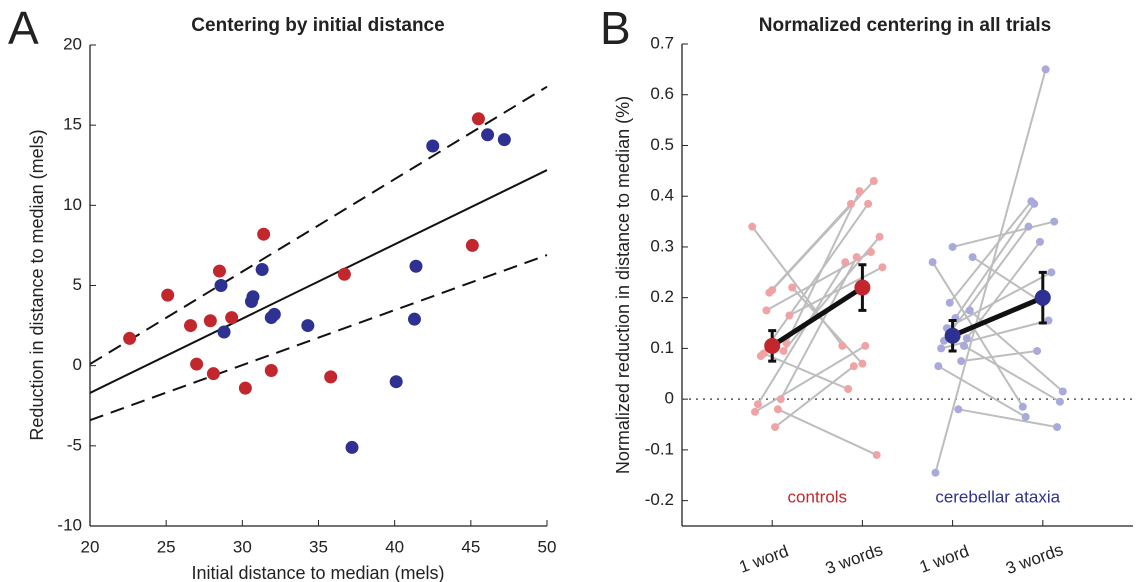 The width and height of the screenshot is (1138, 582). What do you see at coordinates (317, 25) in the screenshot?
I see `chart-title: Centering by initial distance` at bounding box center [317, 25].